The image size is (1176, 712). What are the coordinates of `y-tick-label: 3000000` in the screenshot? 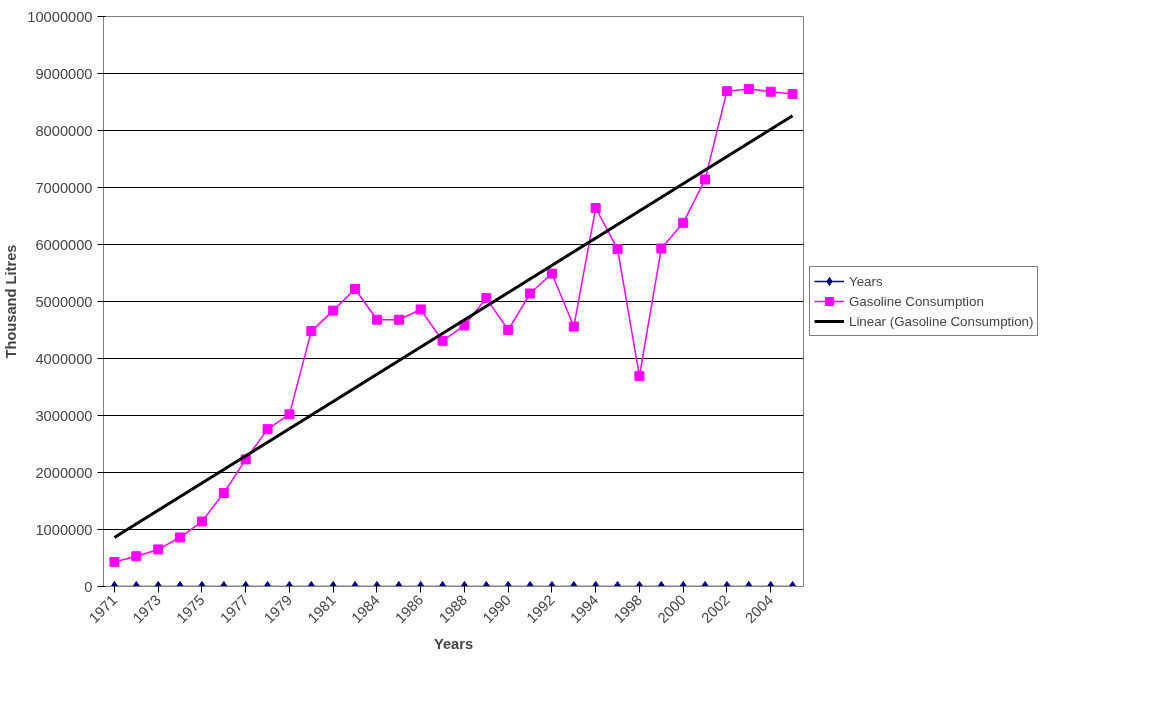 It's located at (64, 415).